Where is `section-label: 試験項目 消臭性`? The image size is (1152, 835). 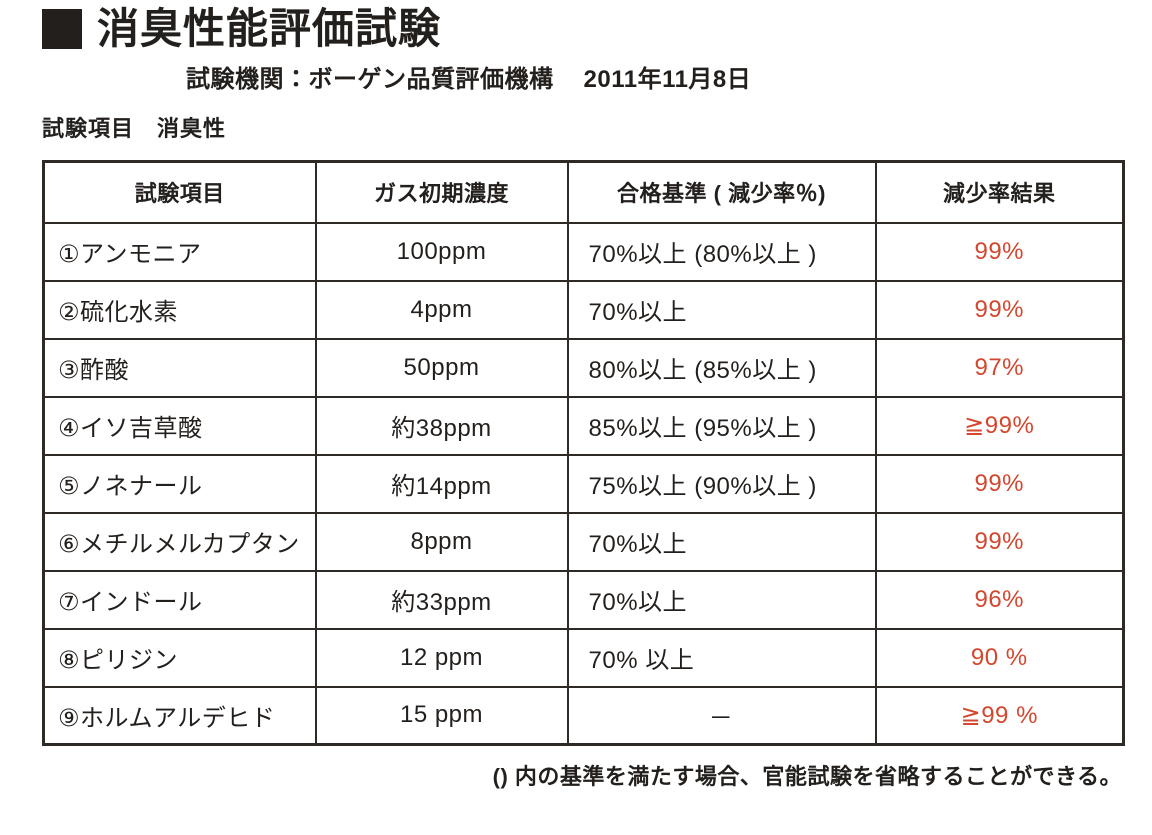 section-label: 試験項目 消臭性 is located at coordinates (134, 129).